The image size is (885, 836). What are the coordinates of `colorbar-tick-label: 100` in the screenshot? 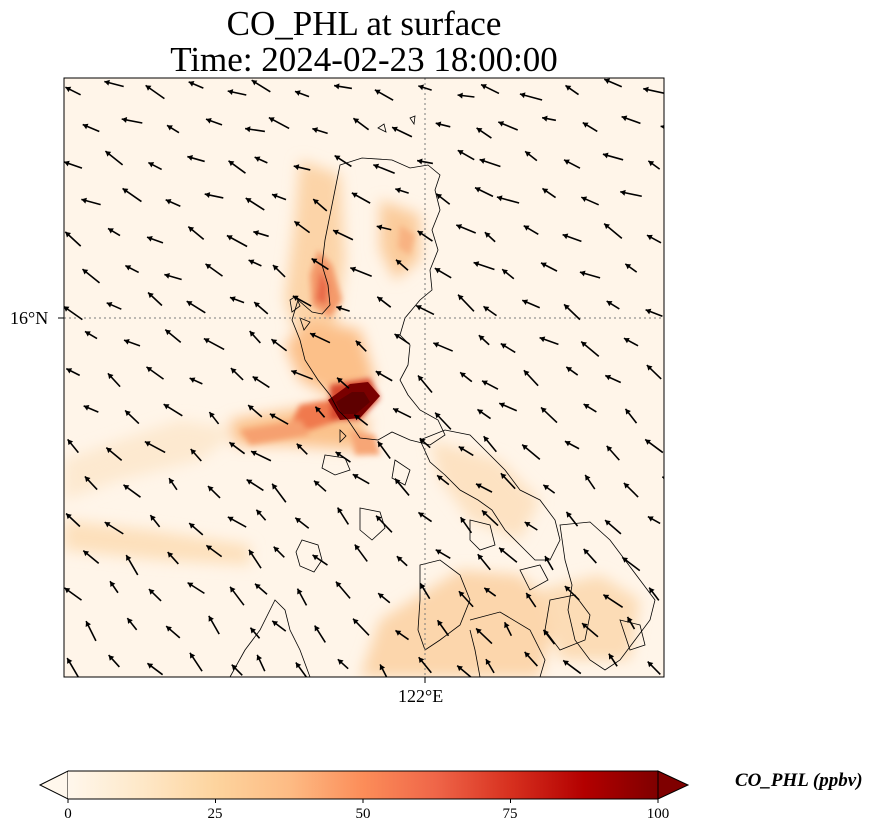 It's located at (658, 814).